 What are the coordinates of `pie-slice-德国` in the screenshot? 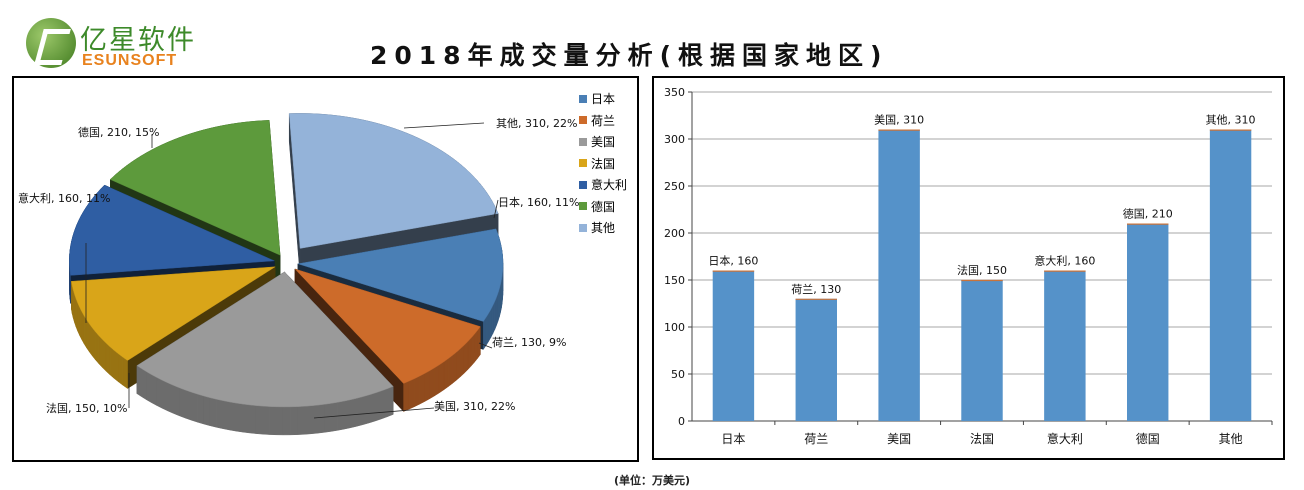 It's located at (195, 188).